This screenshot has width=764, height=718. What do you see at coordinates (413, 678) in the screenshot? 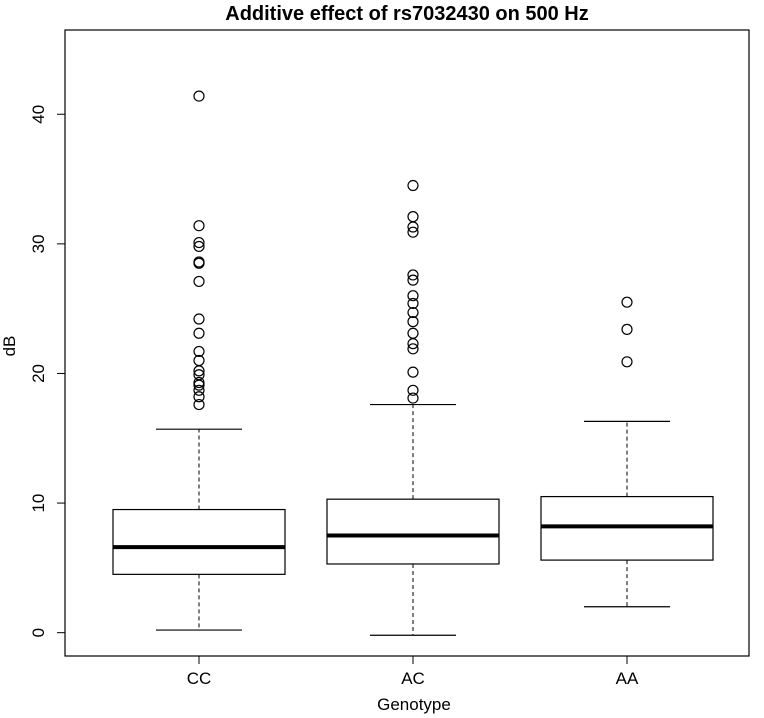
I see `x-tick-label: AC` at bounding box center [413, 678].